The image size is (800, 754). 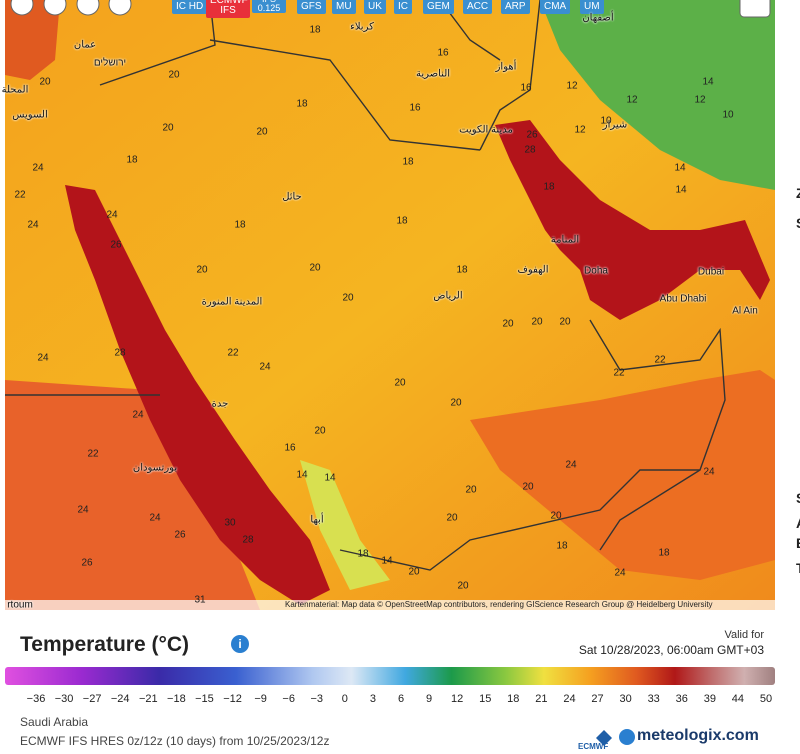 What do you see at coordinates (565, 240) in the screenshot?
I see `city-label: المنامة` at bounding box center [565, 240].